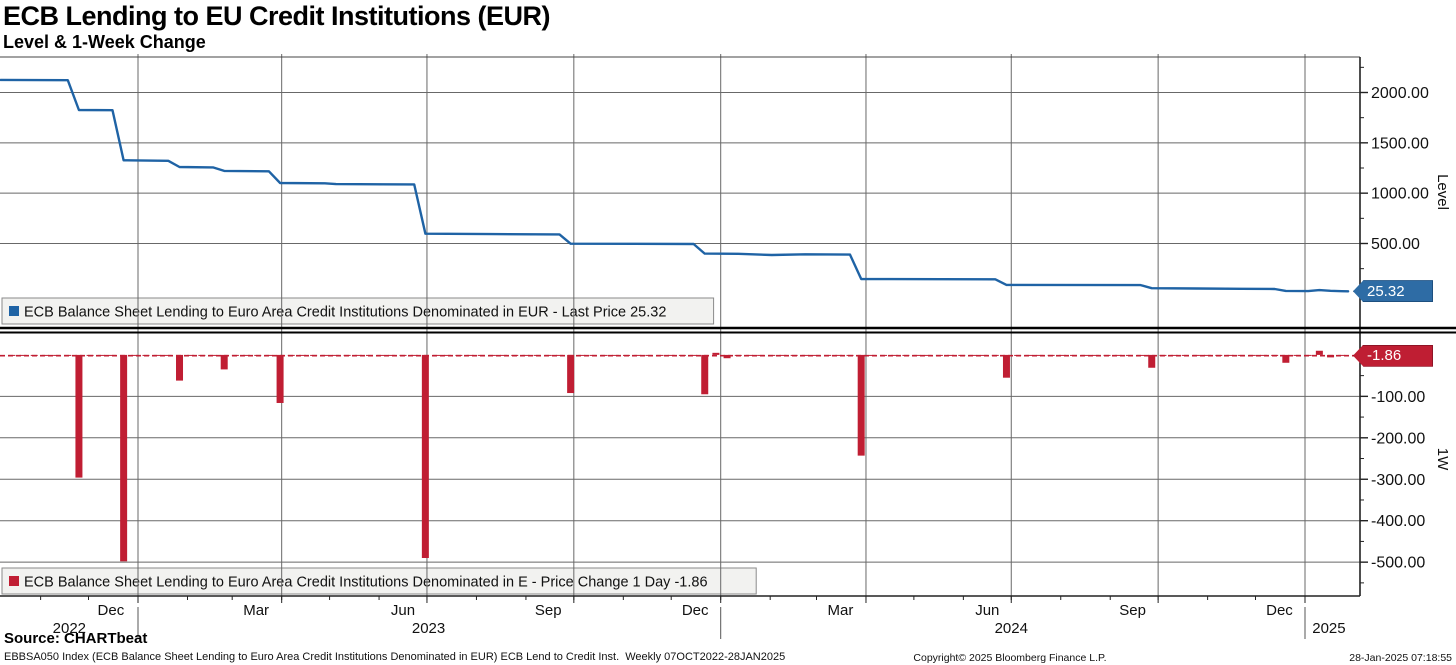  What do you see at coordinates (1393, 355) in the screenshot?
I see `last-change-tag: -1.86` at bounding box center [1393, 355].